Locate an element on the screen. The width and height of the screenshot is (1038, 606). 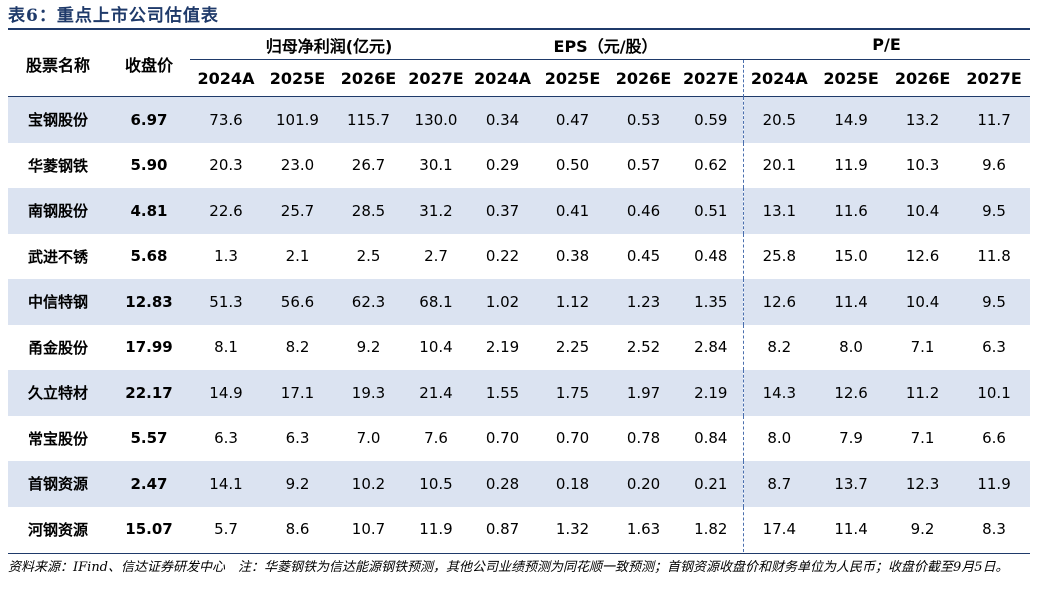
stock-name-cell: 河钢资源 is located at coordinates (57, 529).